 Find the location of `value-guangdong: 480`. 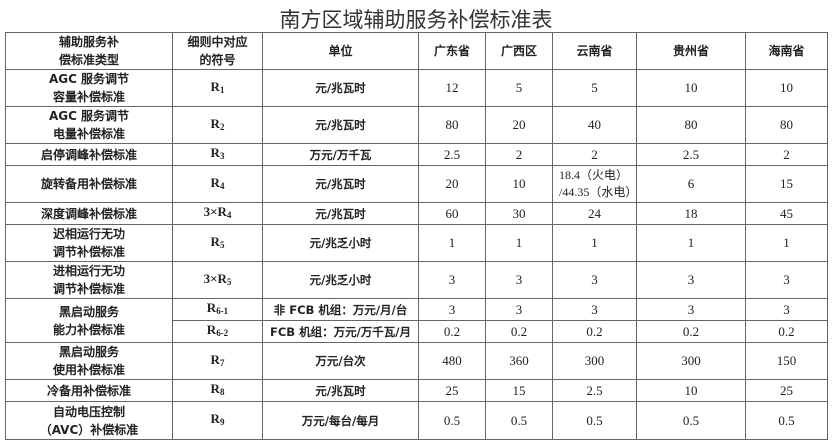

value-guangdong: 480 is located at coordinates (452, 361).